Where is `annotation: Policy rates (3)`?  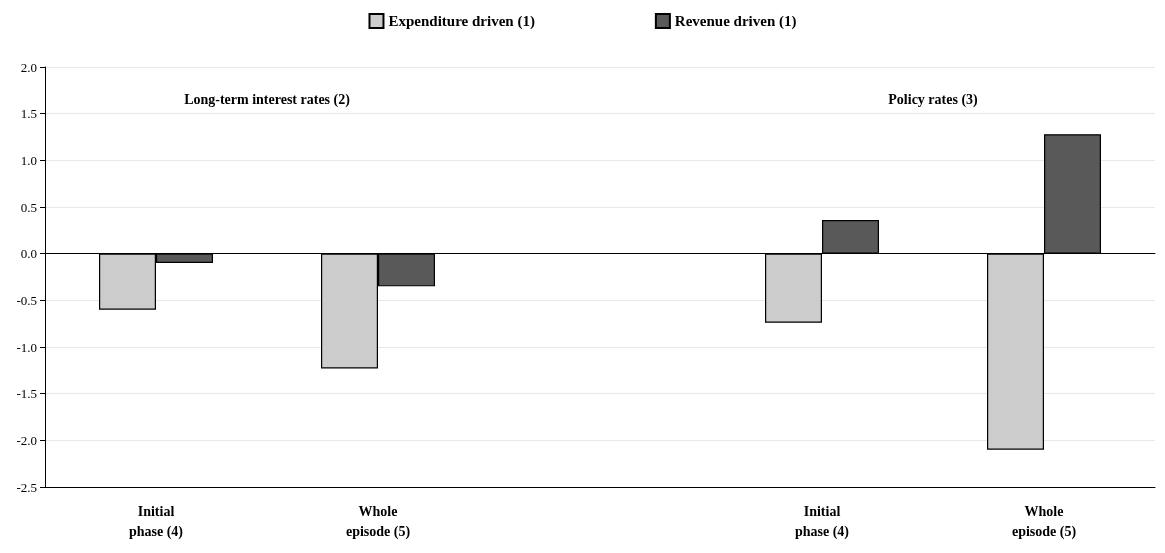
annotation: Policy rates (3) is located at coordinates (933, 99).